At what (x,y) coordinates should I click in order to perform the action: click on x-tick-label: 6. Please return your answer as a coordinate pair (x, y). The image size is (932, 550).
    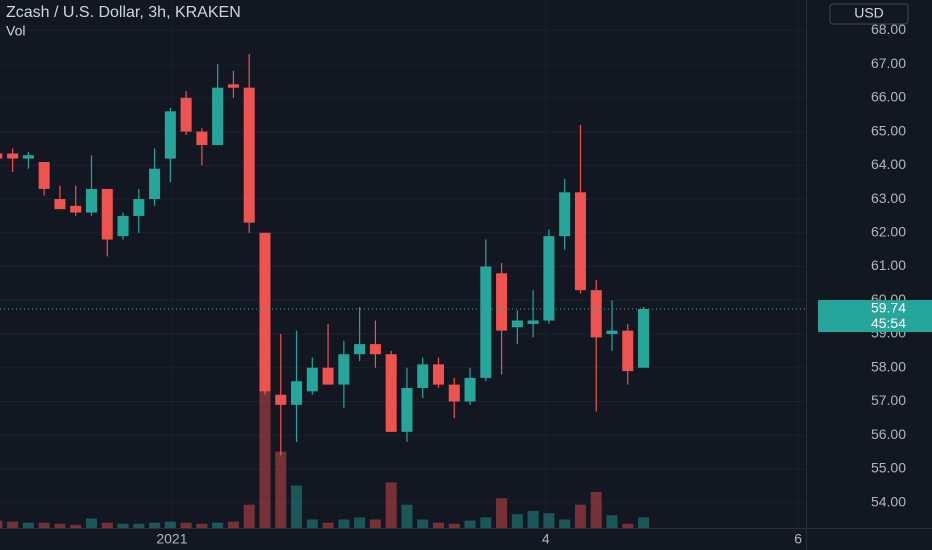
    Looking at the image, I should click on (798, 539).